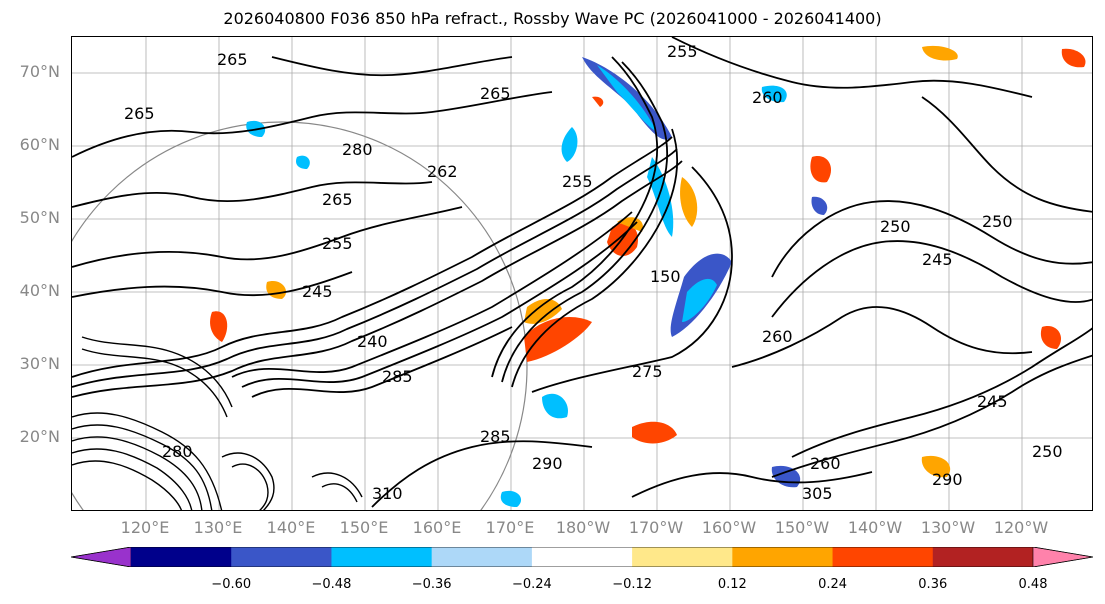  Describe the element at coordinates (802, 527) in the screenshot. I see `lon-label-150w: 150°W` at that location.